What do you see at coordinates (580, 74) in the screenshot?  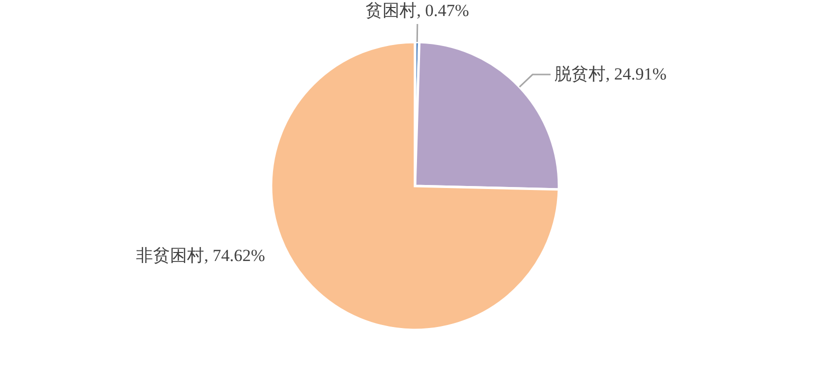 I see `slice-label: 脱贫村` at bounding box center [580, 74].